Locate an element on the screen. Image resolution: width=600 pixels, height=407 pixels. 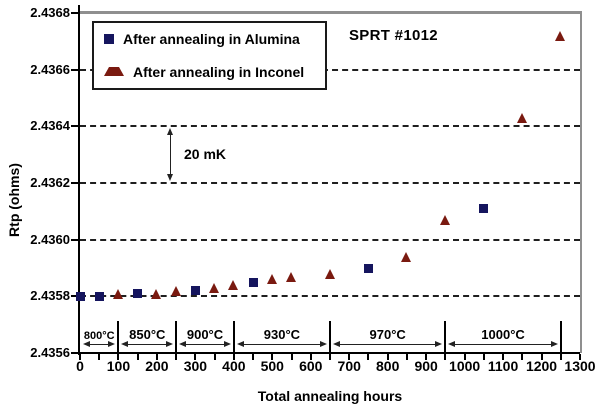
legend-item-inconel: After annealing in Inconel is located at coordinates (214, 72).